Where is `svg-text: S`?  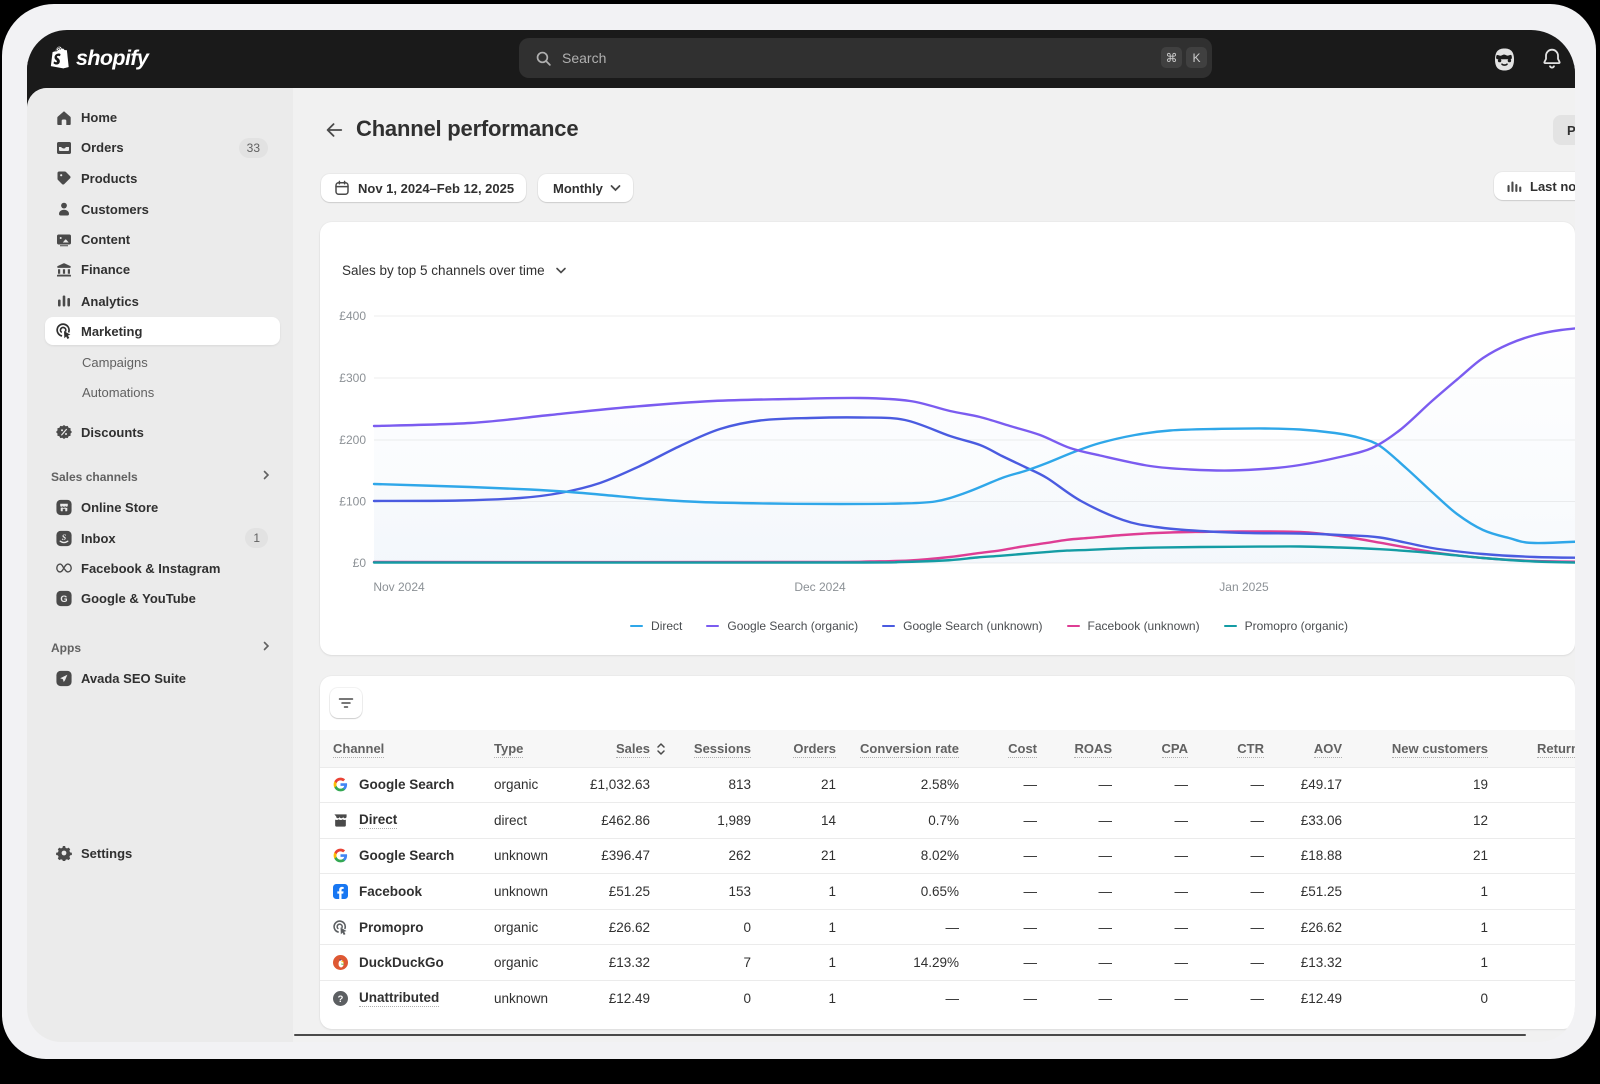
svg-text: S is located at coordinates (64, 536).